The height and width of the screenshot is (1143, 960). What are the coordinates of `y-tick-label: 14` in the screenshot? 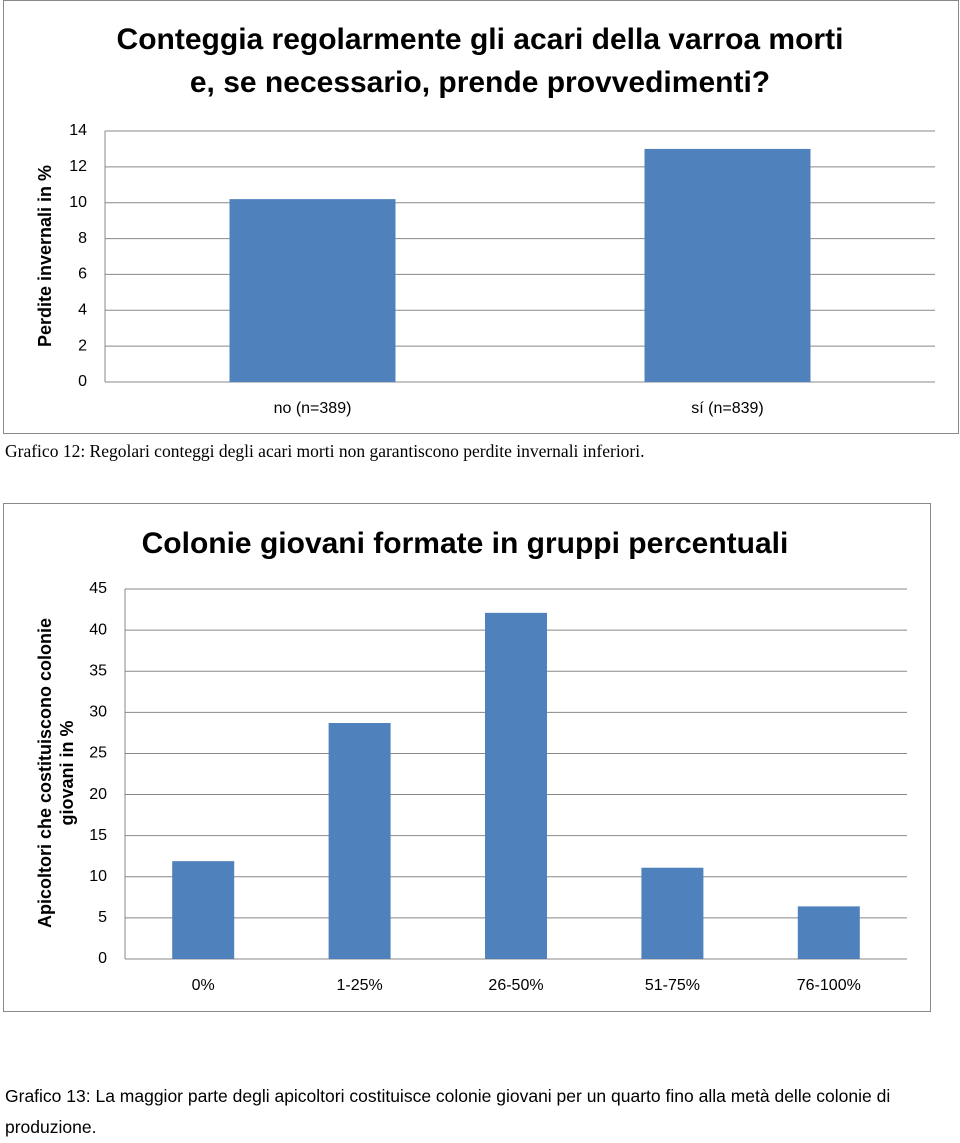 It's located at (78, 130).